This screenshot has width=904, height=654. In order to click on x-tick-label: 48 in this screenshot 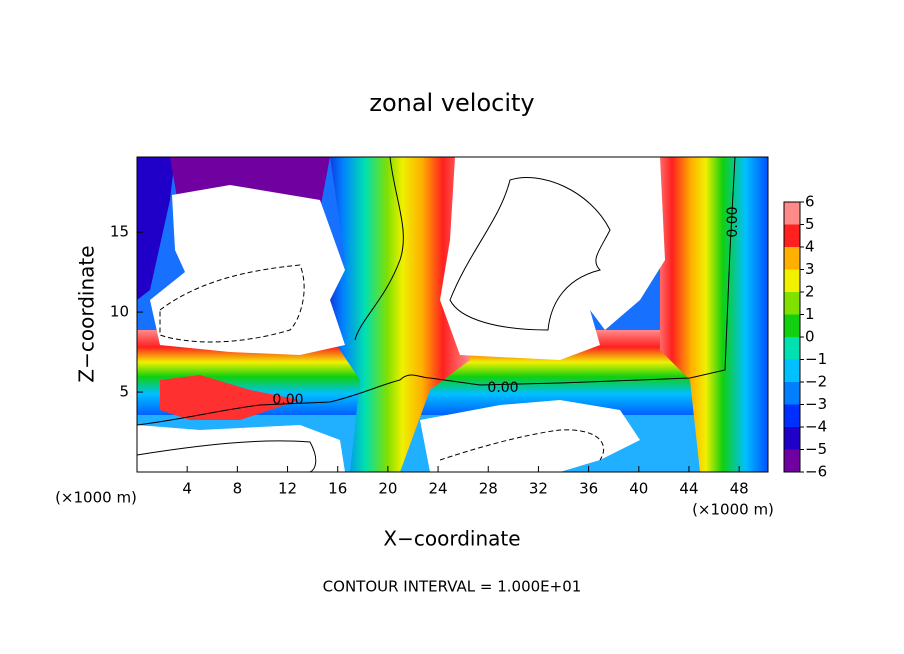, I will do `click(739, 489)`.